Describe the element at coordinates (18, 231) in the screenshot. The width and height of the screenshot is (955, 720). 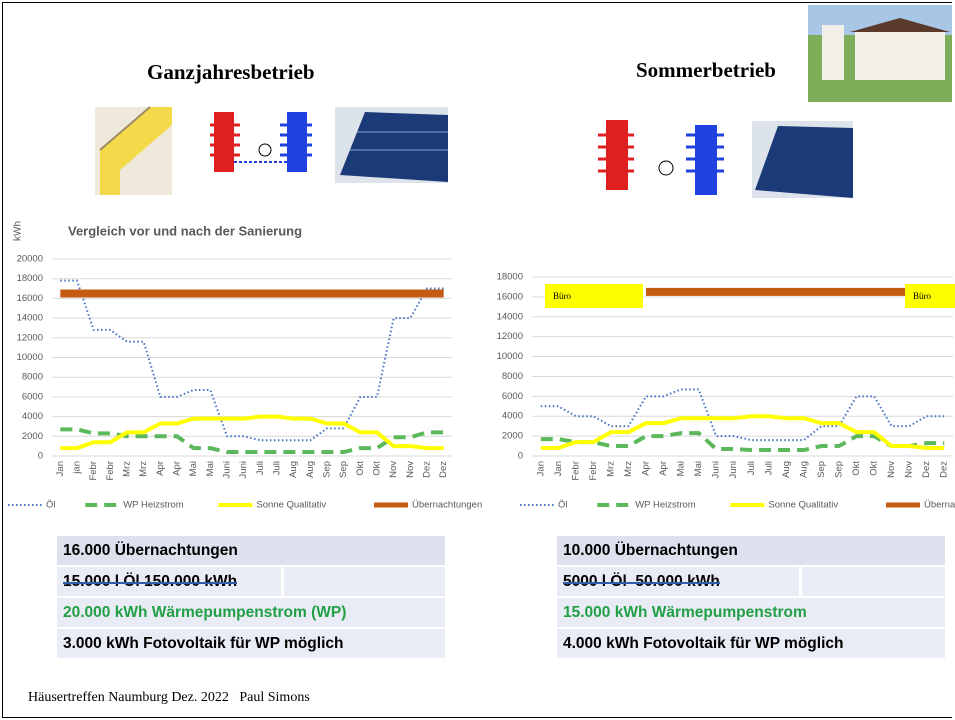
I see `y-axis-label: kWh` at that location.